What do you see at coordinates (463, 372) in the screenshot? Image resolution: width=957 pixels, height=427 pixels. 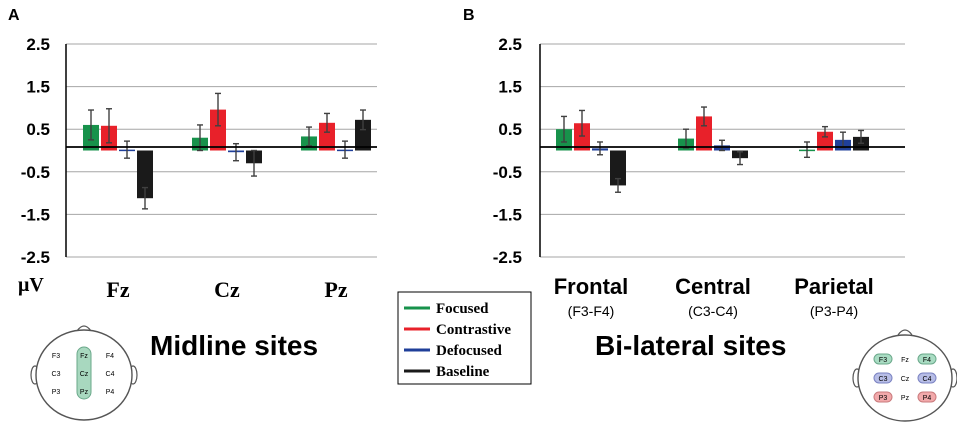 I see `legend-label-baseline: Baseline` at bounding box center [463, 372].